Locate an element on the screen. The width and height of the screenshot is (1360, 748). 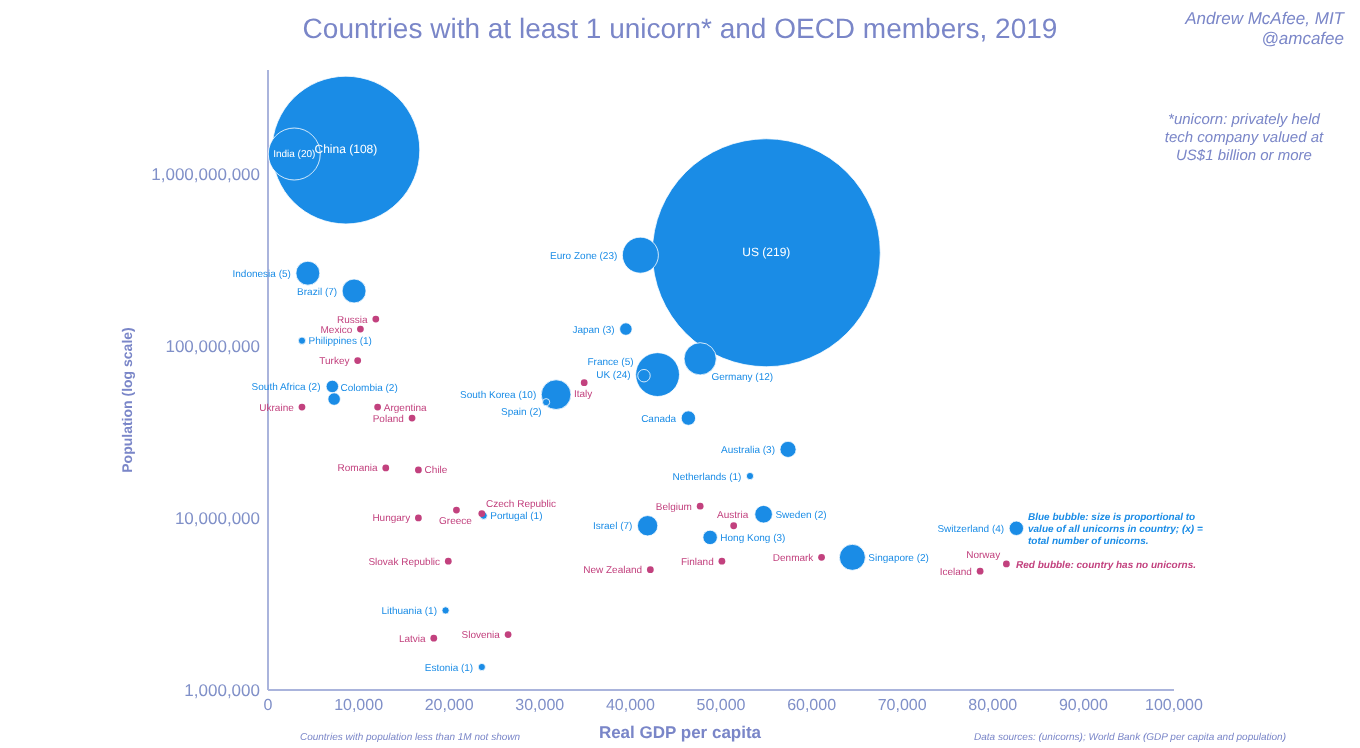
x-tick-label: 50,000 is located at coordinates (721, 705).